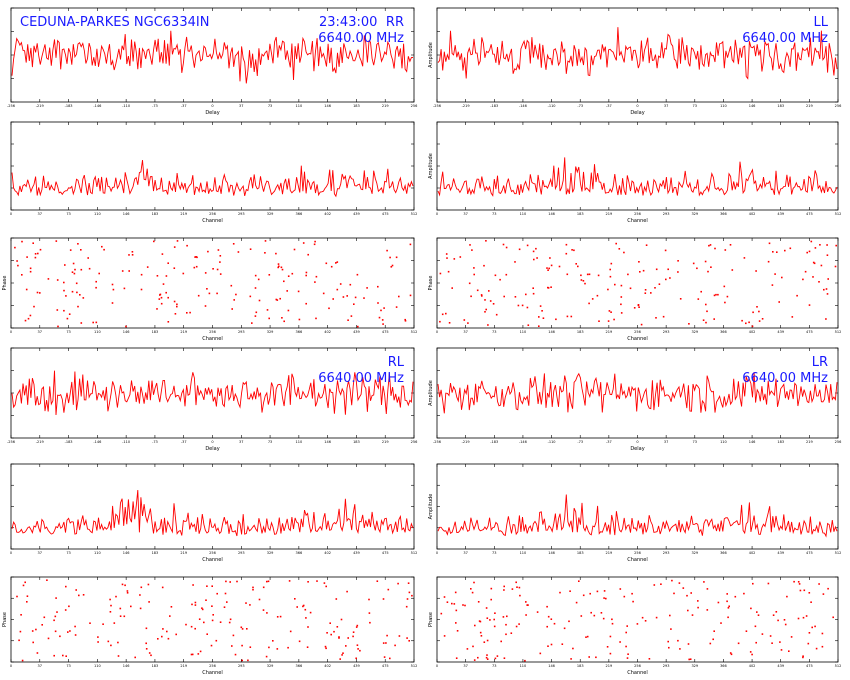 This screenshot has width=850, height=680. Describe the element at coordinates (212, 283) in the screenshot. I see `panel-frame` at that location.